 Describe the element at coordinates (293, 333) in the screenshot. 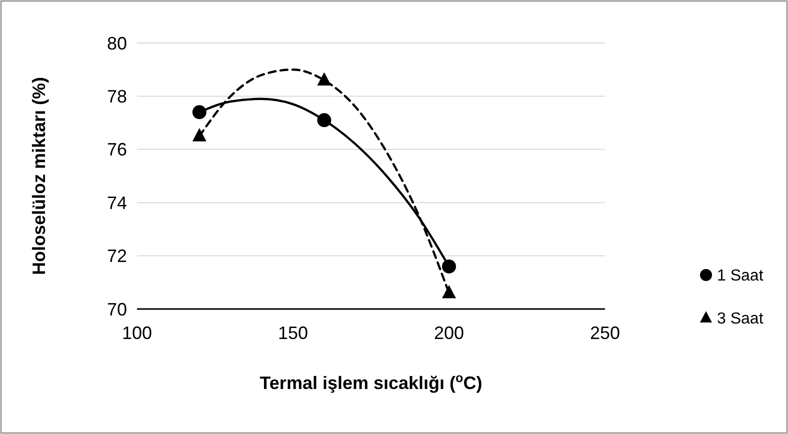

I see `x-tick-label: 150` at that location.